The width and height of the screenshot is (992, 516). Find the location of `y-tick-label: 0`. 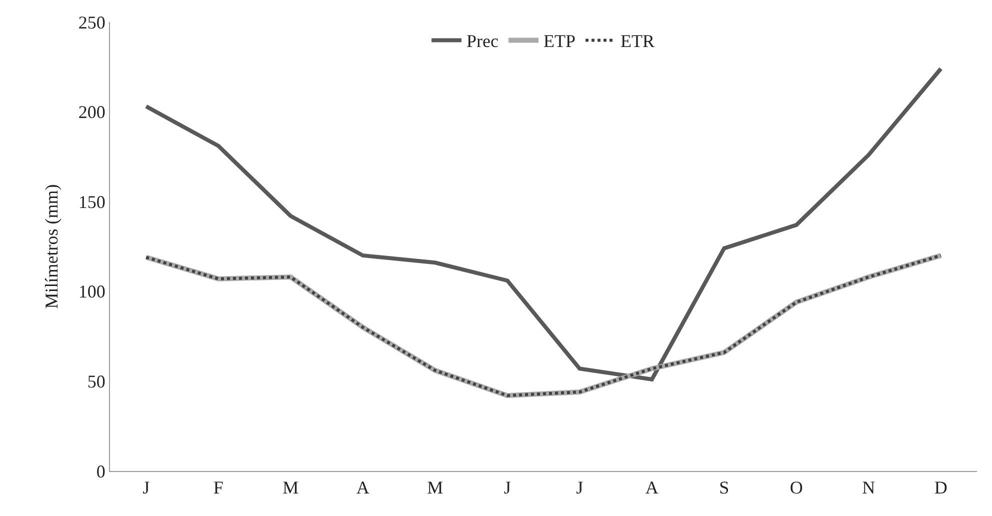

y-tick-label: 0 is located at coordinates (101, 471).